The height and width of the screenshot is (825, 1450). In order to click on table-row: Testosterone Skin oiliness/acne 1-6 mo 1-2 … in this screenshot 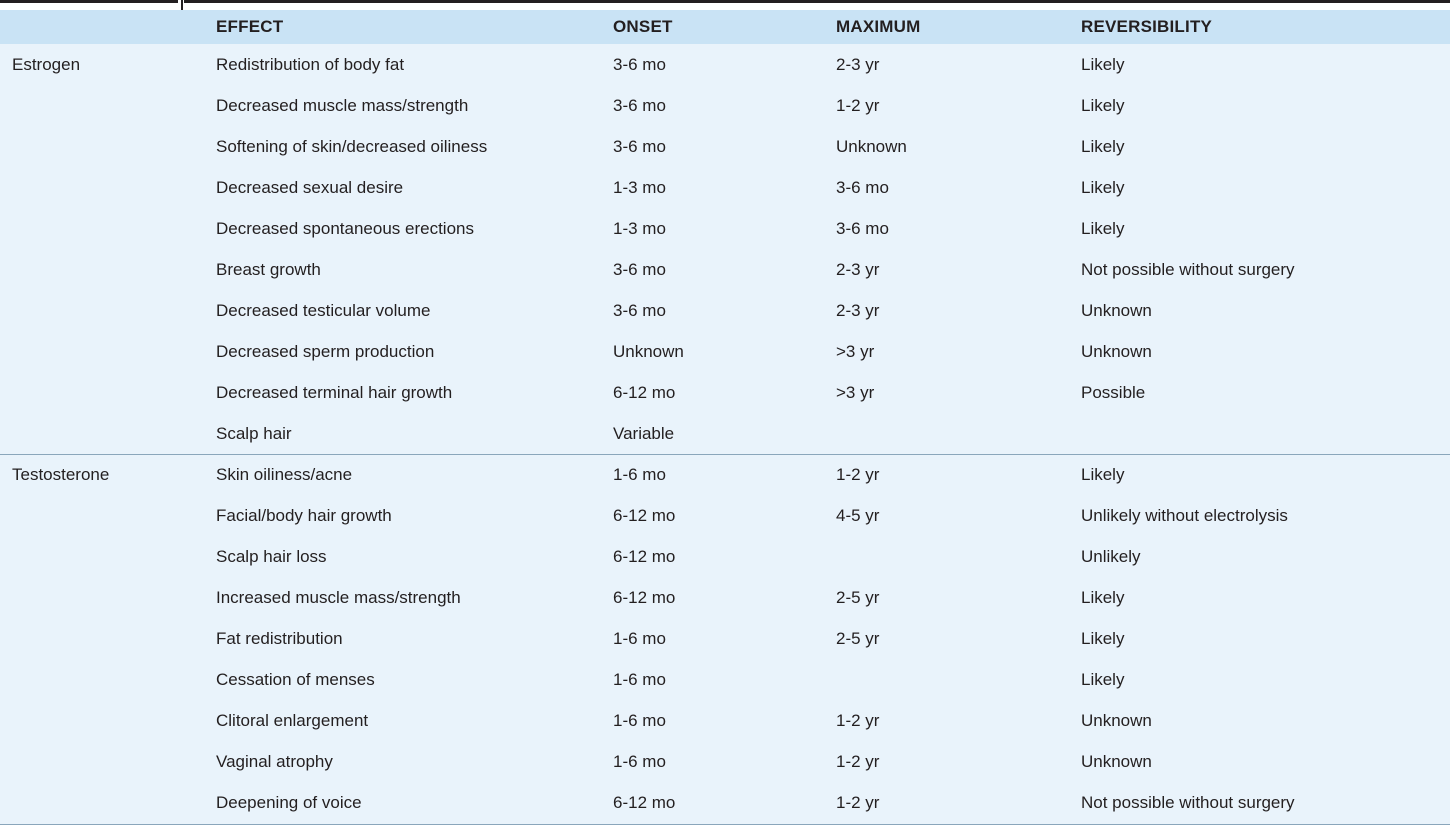, I will do `click(725, 474)`.